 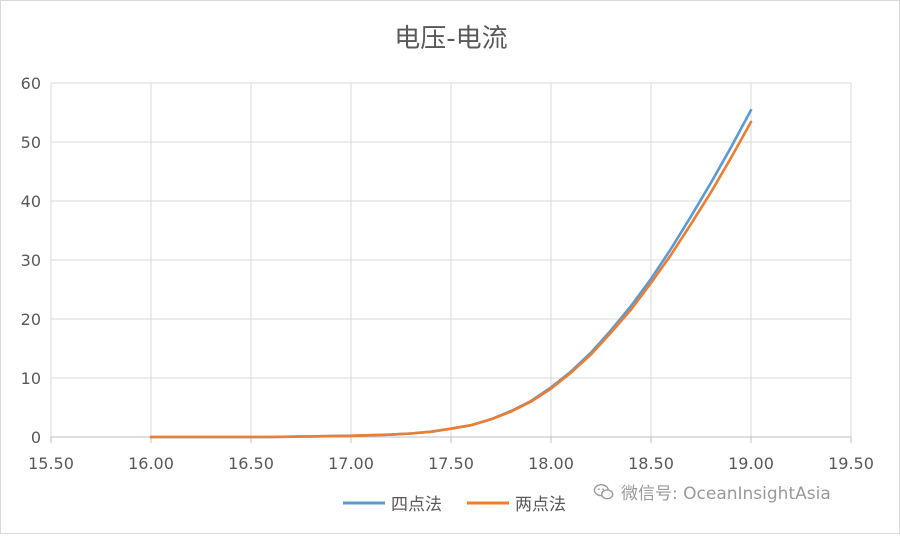 What do you see at coordinates (851, 463) in the screenshot?
I see `x-tick-label: 19.50` at bounding box center [851, 463].